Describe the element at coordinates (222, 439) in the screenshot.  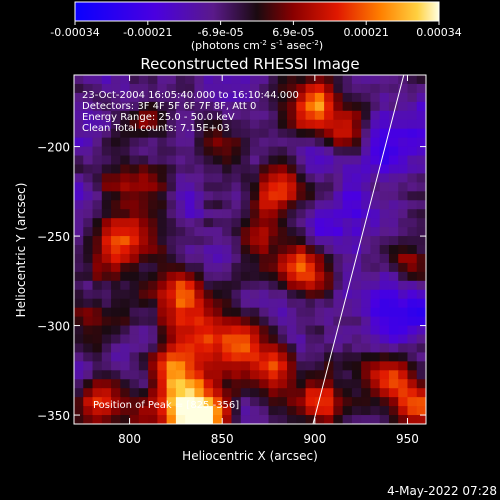
I see `x-tick-label: 850` at that location.